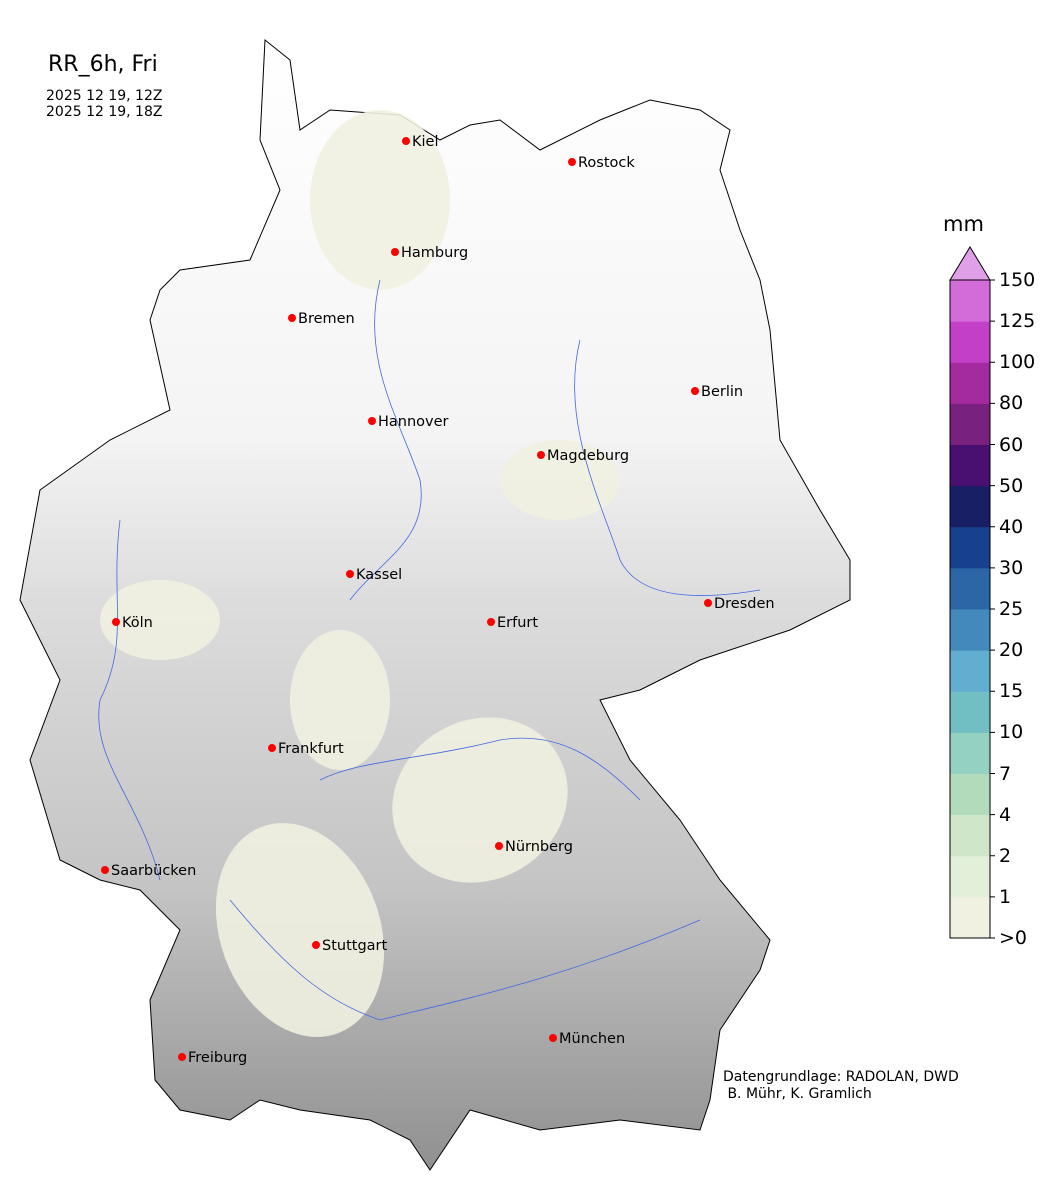  What do you see at coordinates (517, 623) in the screenshot?
I see `city-label: Erfurt` at bounding box center [517, 623].